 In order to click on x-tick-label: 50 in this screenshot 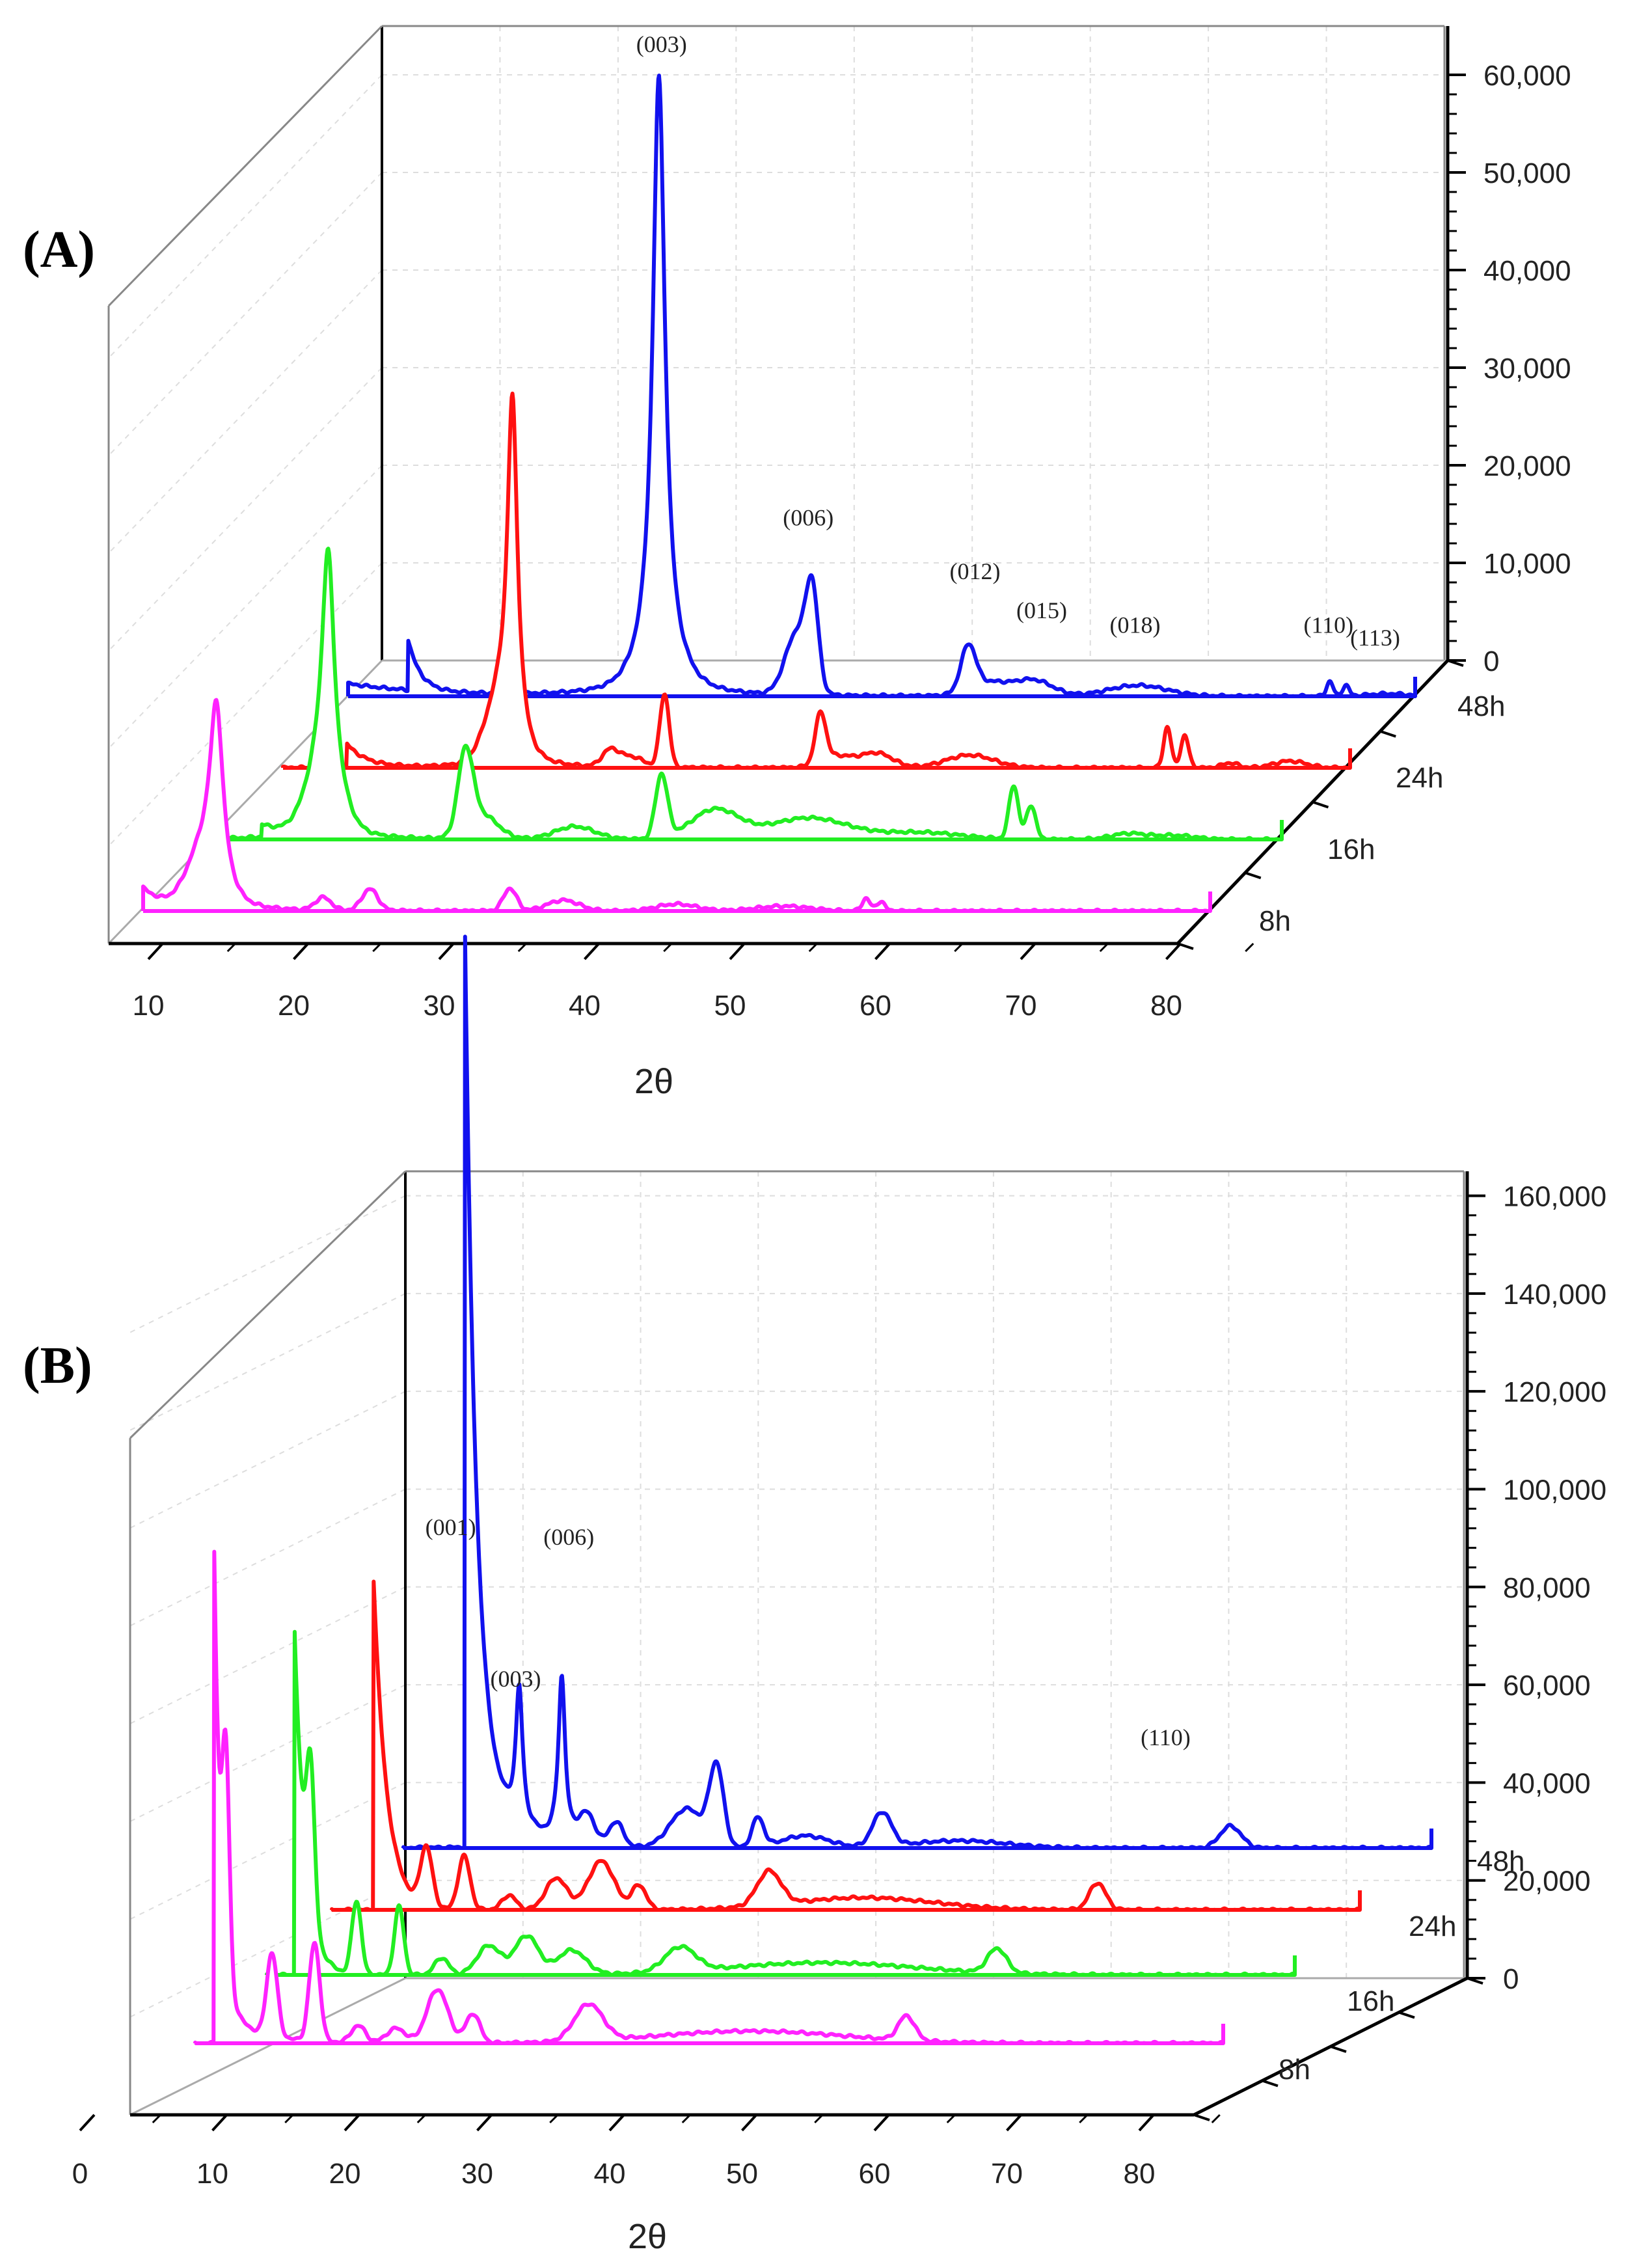, I will do `click(730, 1006)`.